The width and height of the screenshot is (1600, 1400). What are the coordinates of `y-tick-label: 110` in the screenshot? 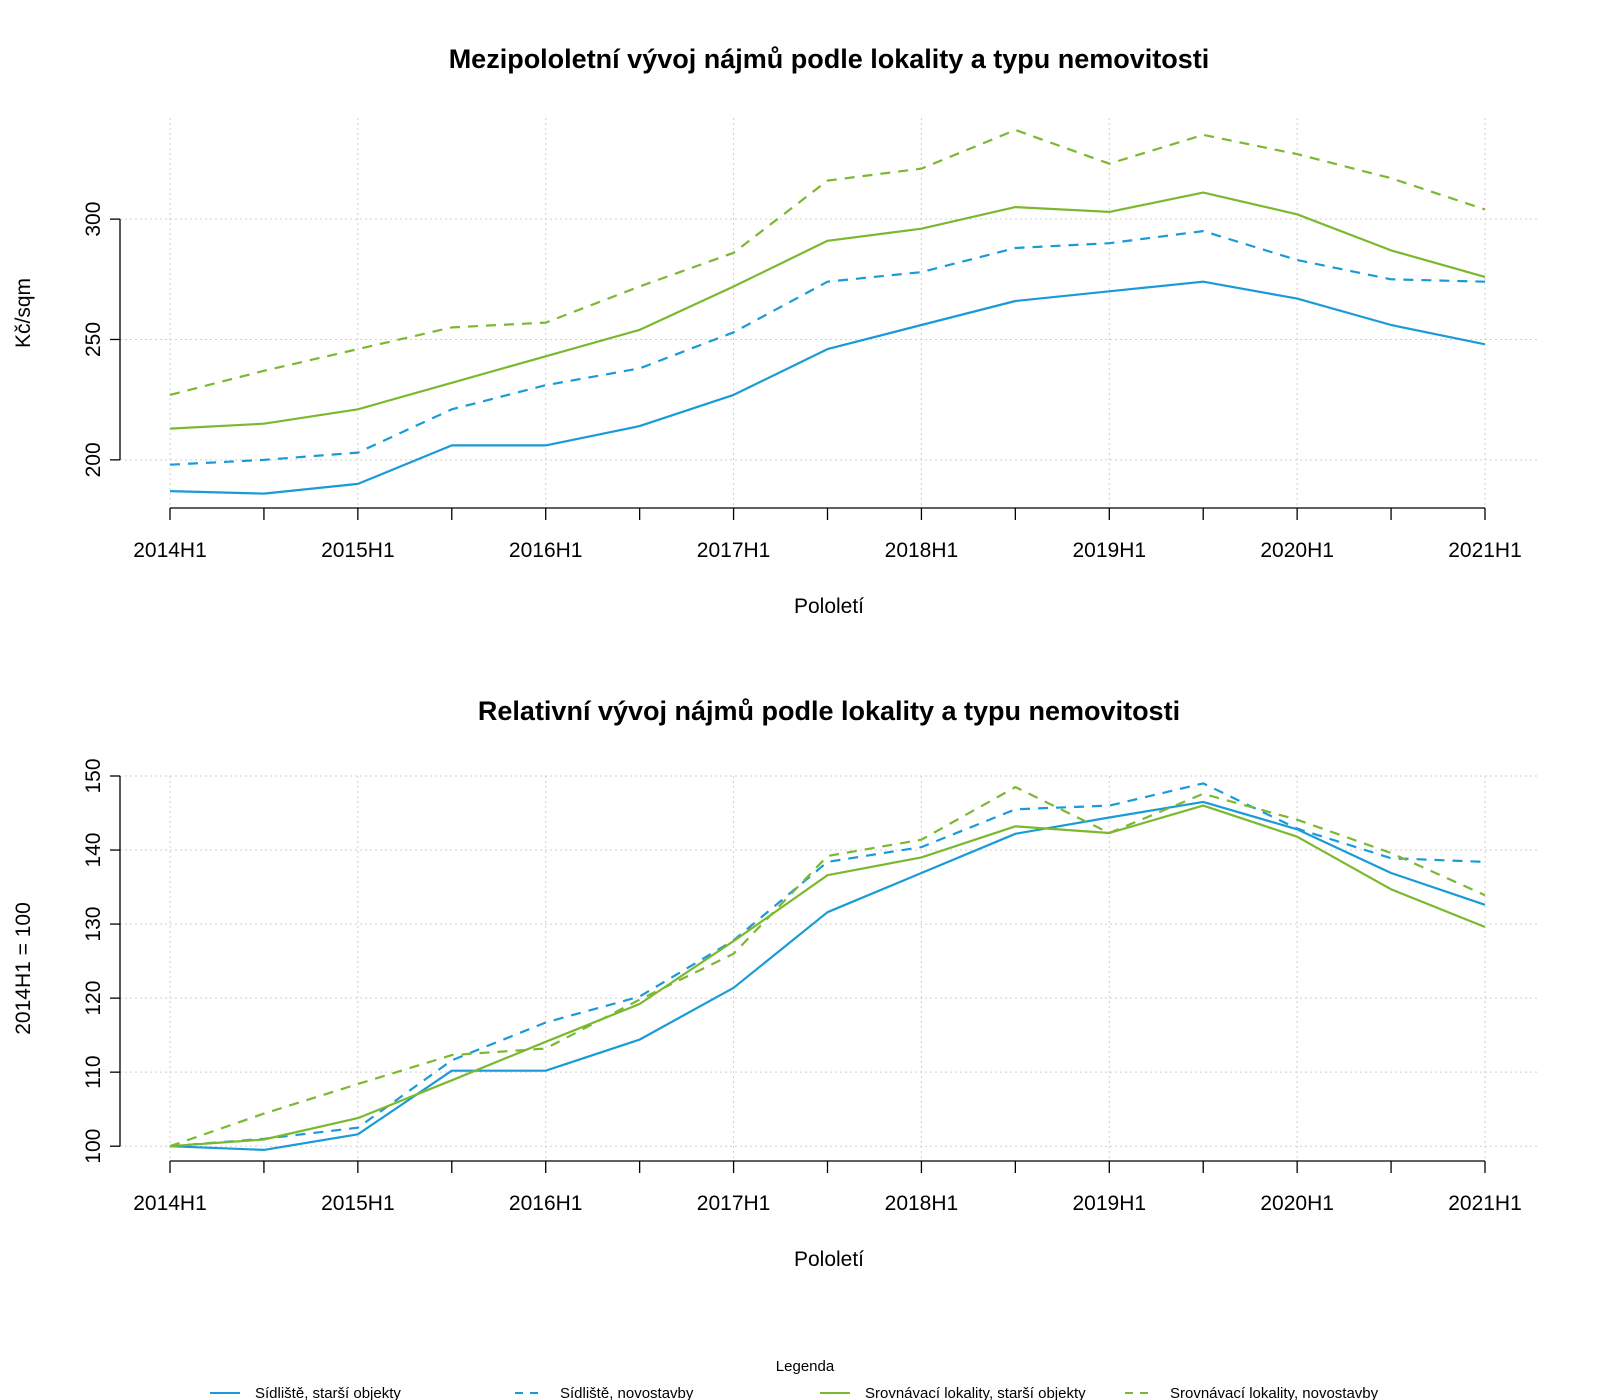 It's located at (93, 1071).